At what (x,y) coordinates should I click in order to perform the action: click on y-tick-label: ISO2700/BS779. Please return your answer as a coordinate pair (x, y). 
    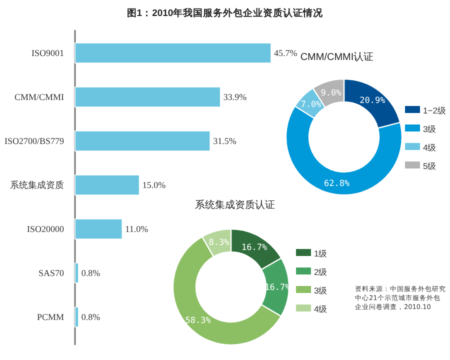
    Looking at the image, I should click on (34, 141).